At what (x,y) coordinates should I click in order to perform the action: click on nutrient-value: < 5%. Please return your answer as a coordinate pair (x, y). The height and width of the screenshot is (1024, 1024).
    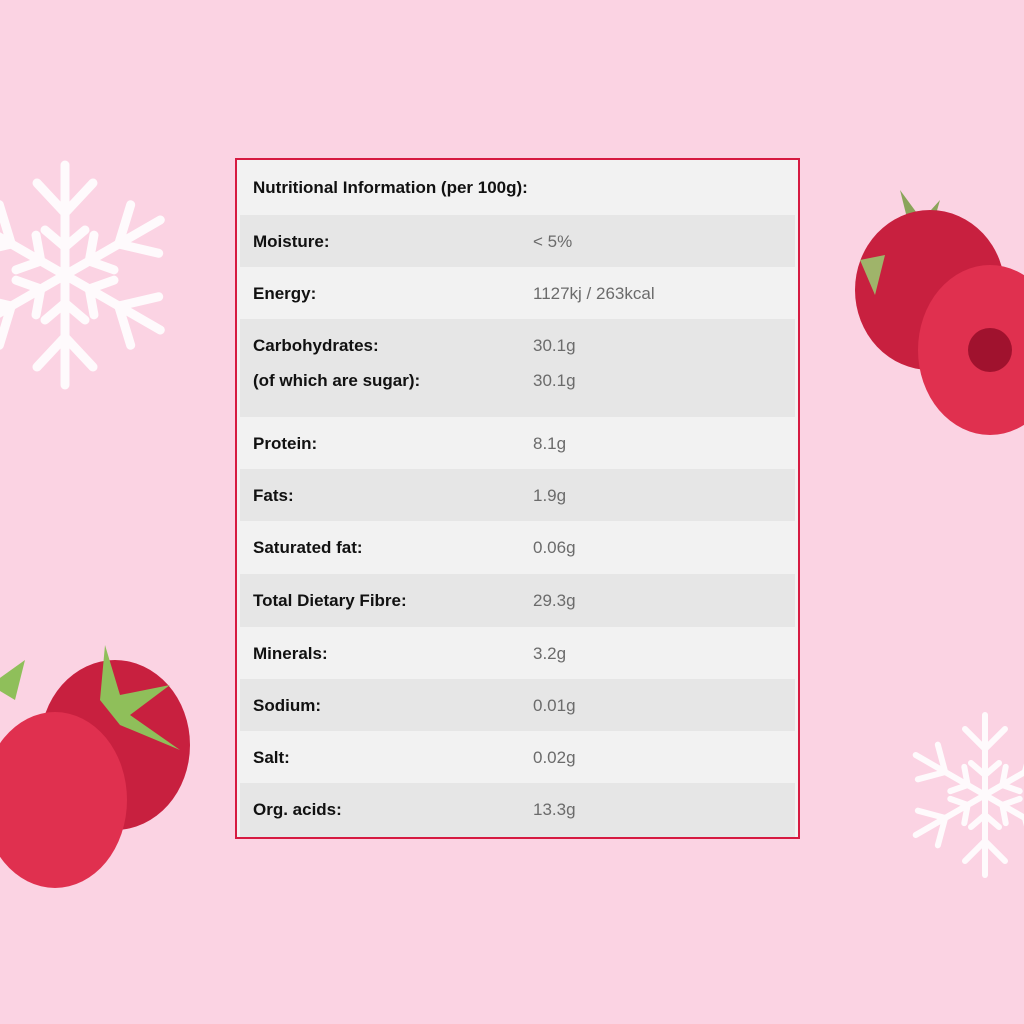
    Looking at the image, I should click on (553, 241).